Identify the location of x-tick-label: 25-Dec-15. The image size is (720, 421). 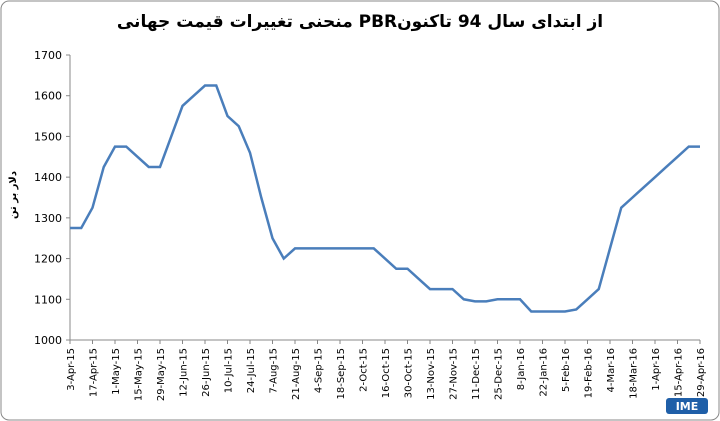
(499, 374).